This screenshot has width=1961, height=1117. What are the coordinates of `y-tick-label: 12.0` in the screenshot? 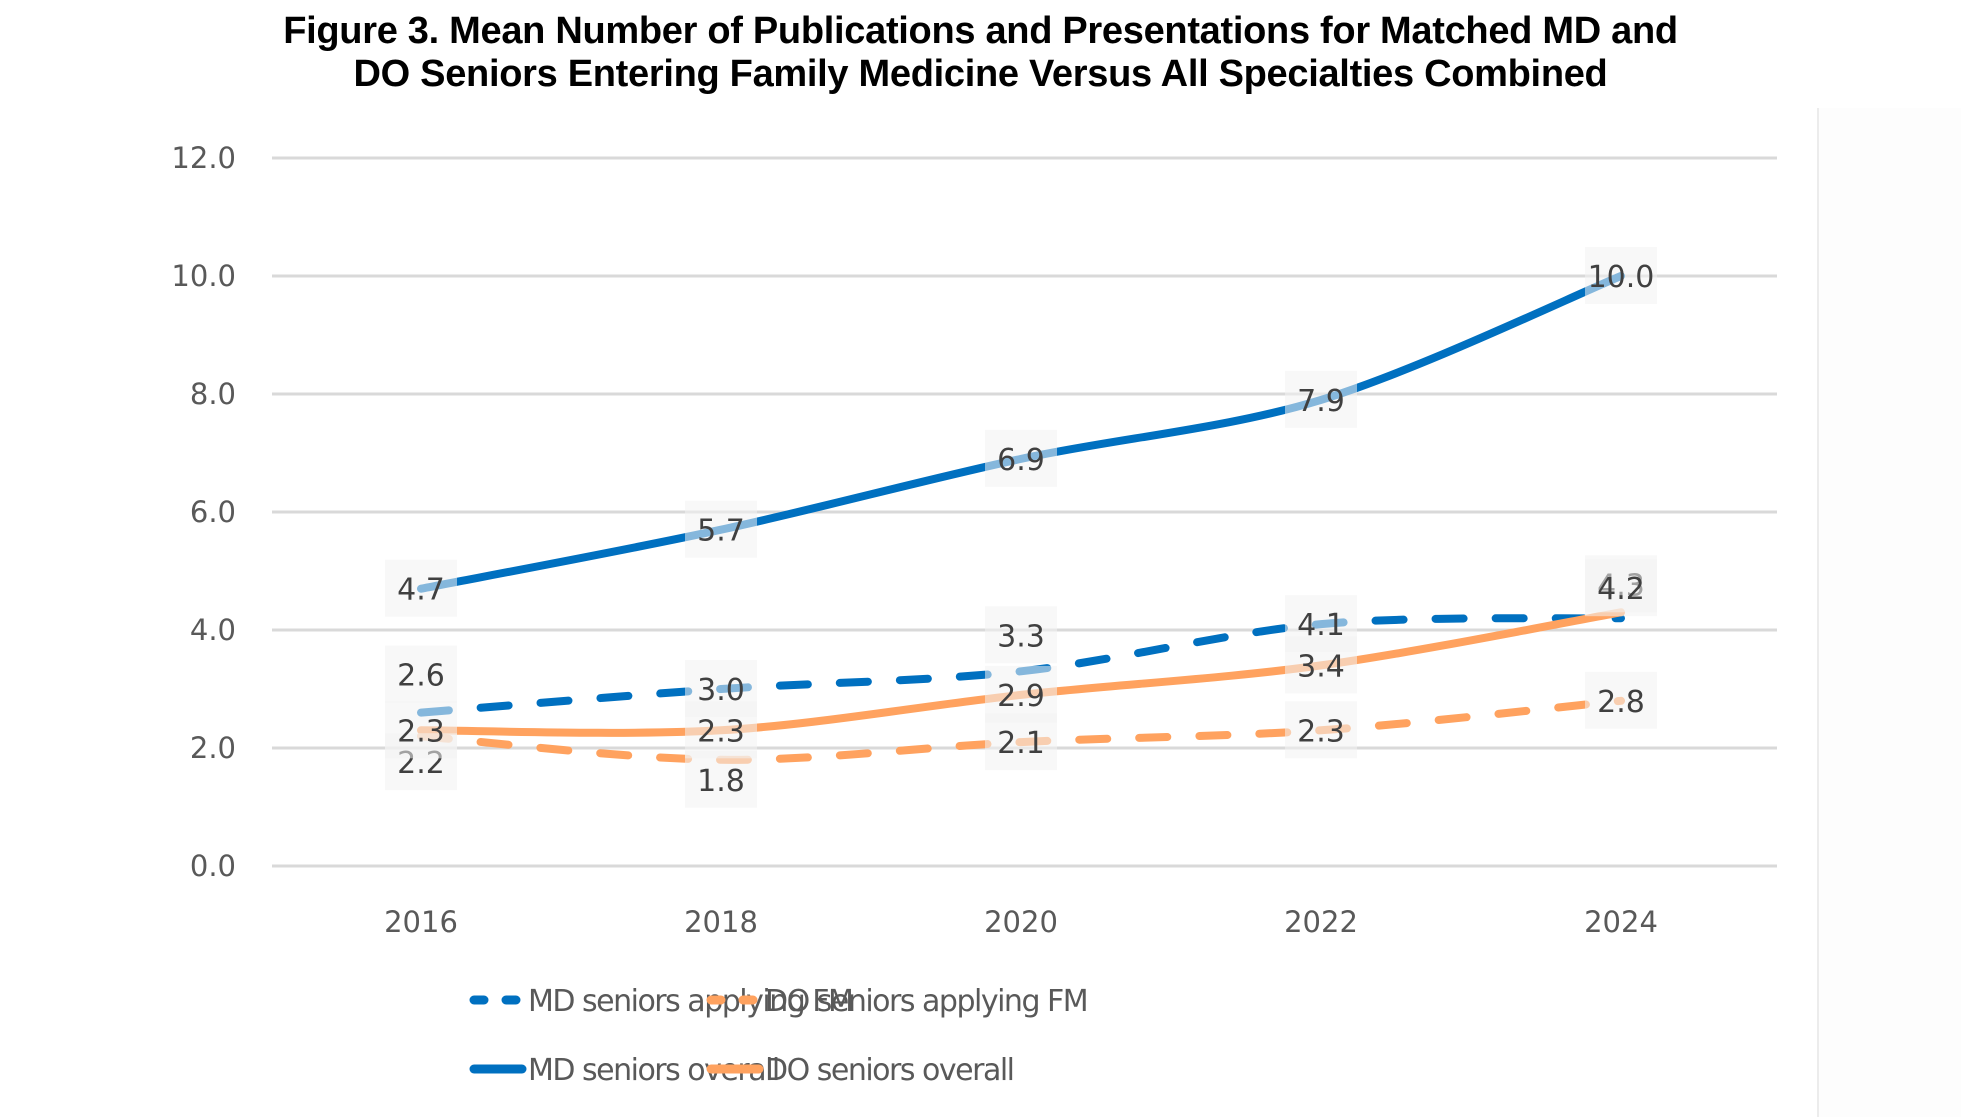 It's located at (203, 158).